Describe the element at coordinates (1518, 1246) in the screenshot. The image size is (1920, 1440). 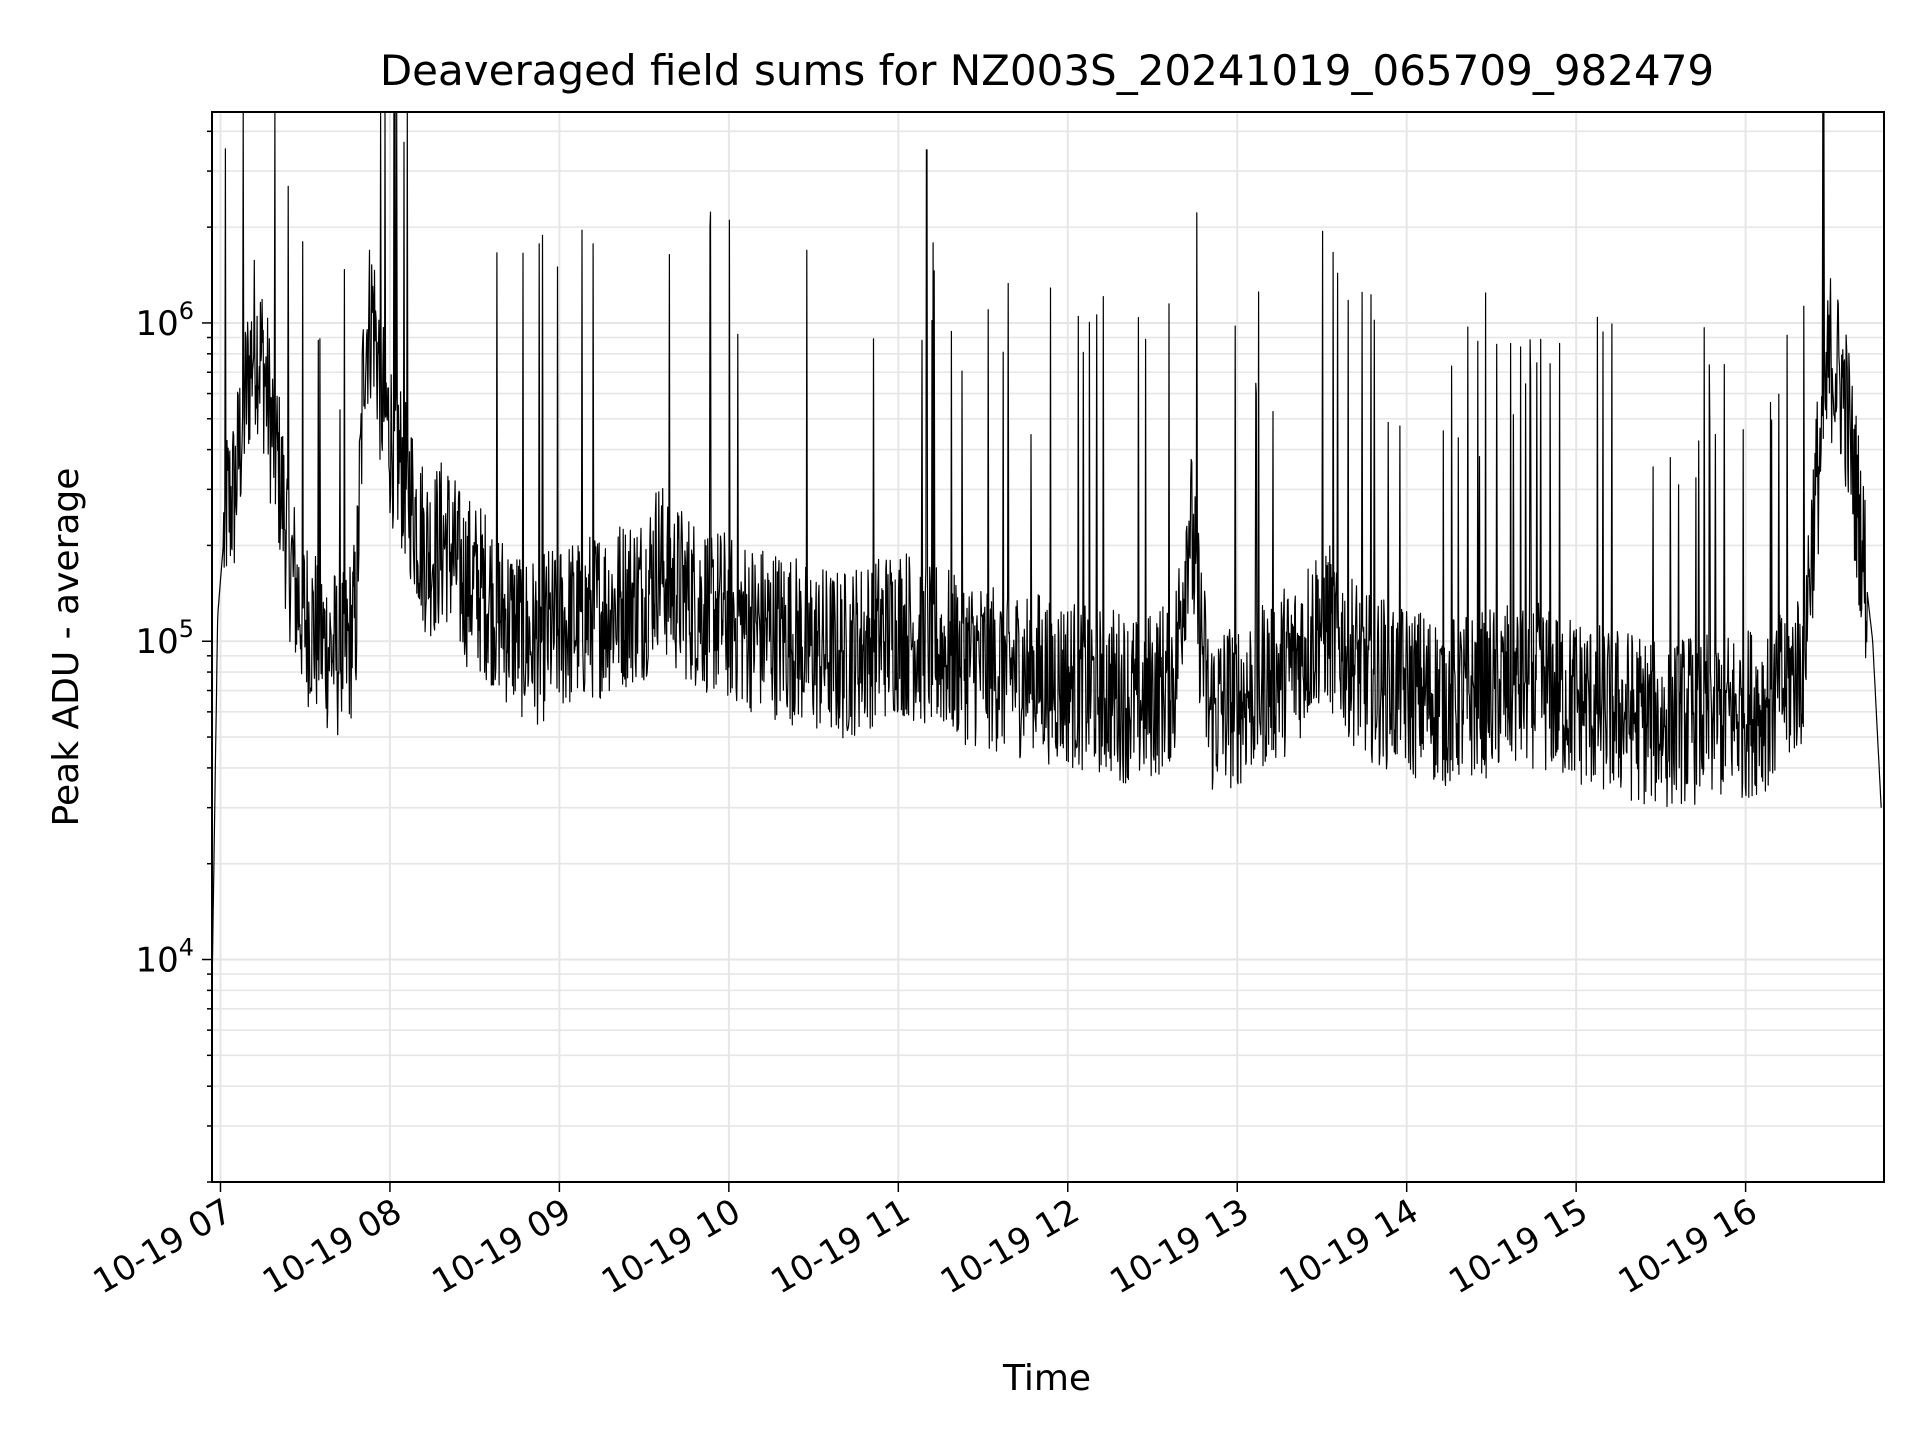
I see `x-tick-label: 10-19 15` at that location.